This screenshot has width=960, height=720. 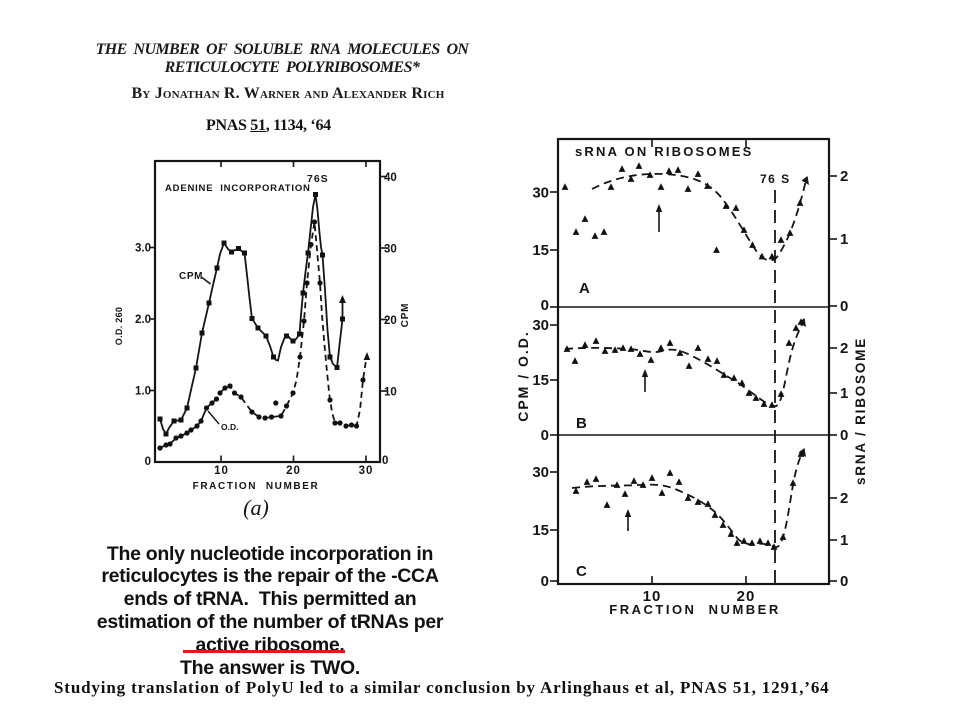 What do you see at coordinates (256, 507) in the screenshot?
I see `svg-text: (a)` at bounding box center [256, 507].